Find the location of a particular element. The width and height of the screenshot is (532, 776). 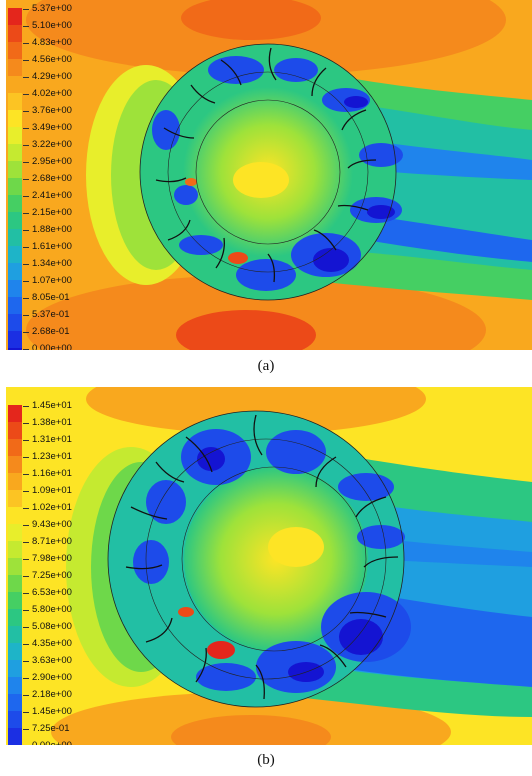

caption-a: (a) is located at coordinates (266, 366).